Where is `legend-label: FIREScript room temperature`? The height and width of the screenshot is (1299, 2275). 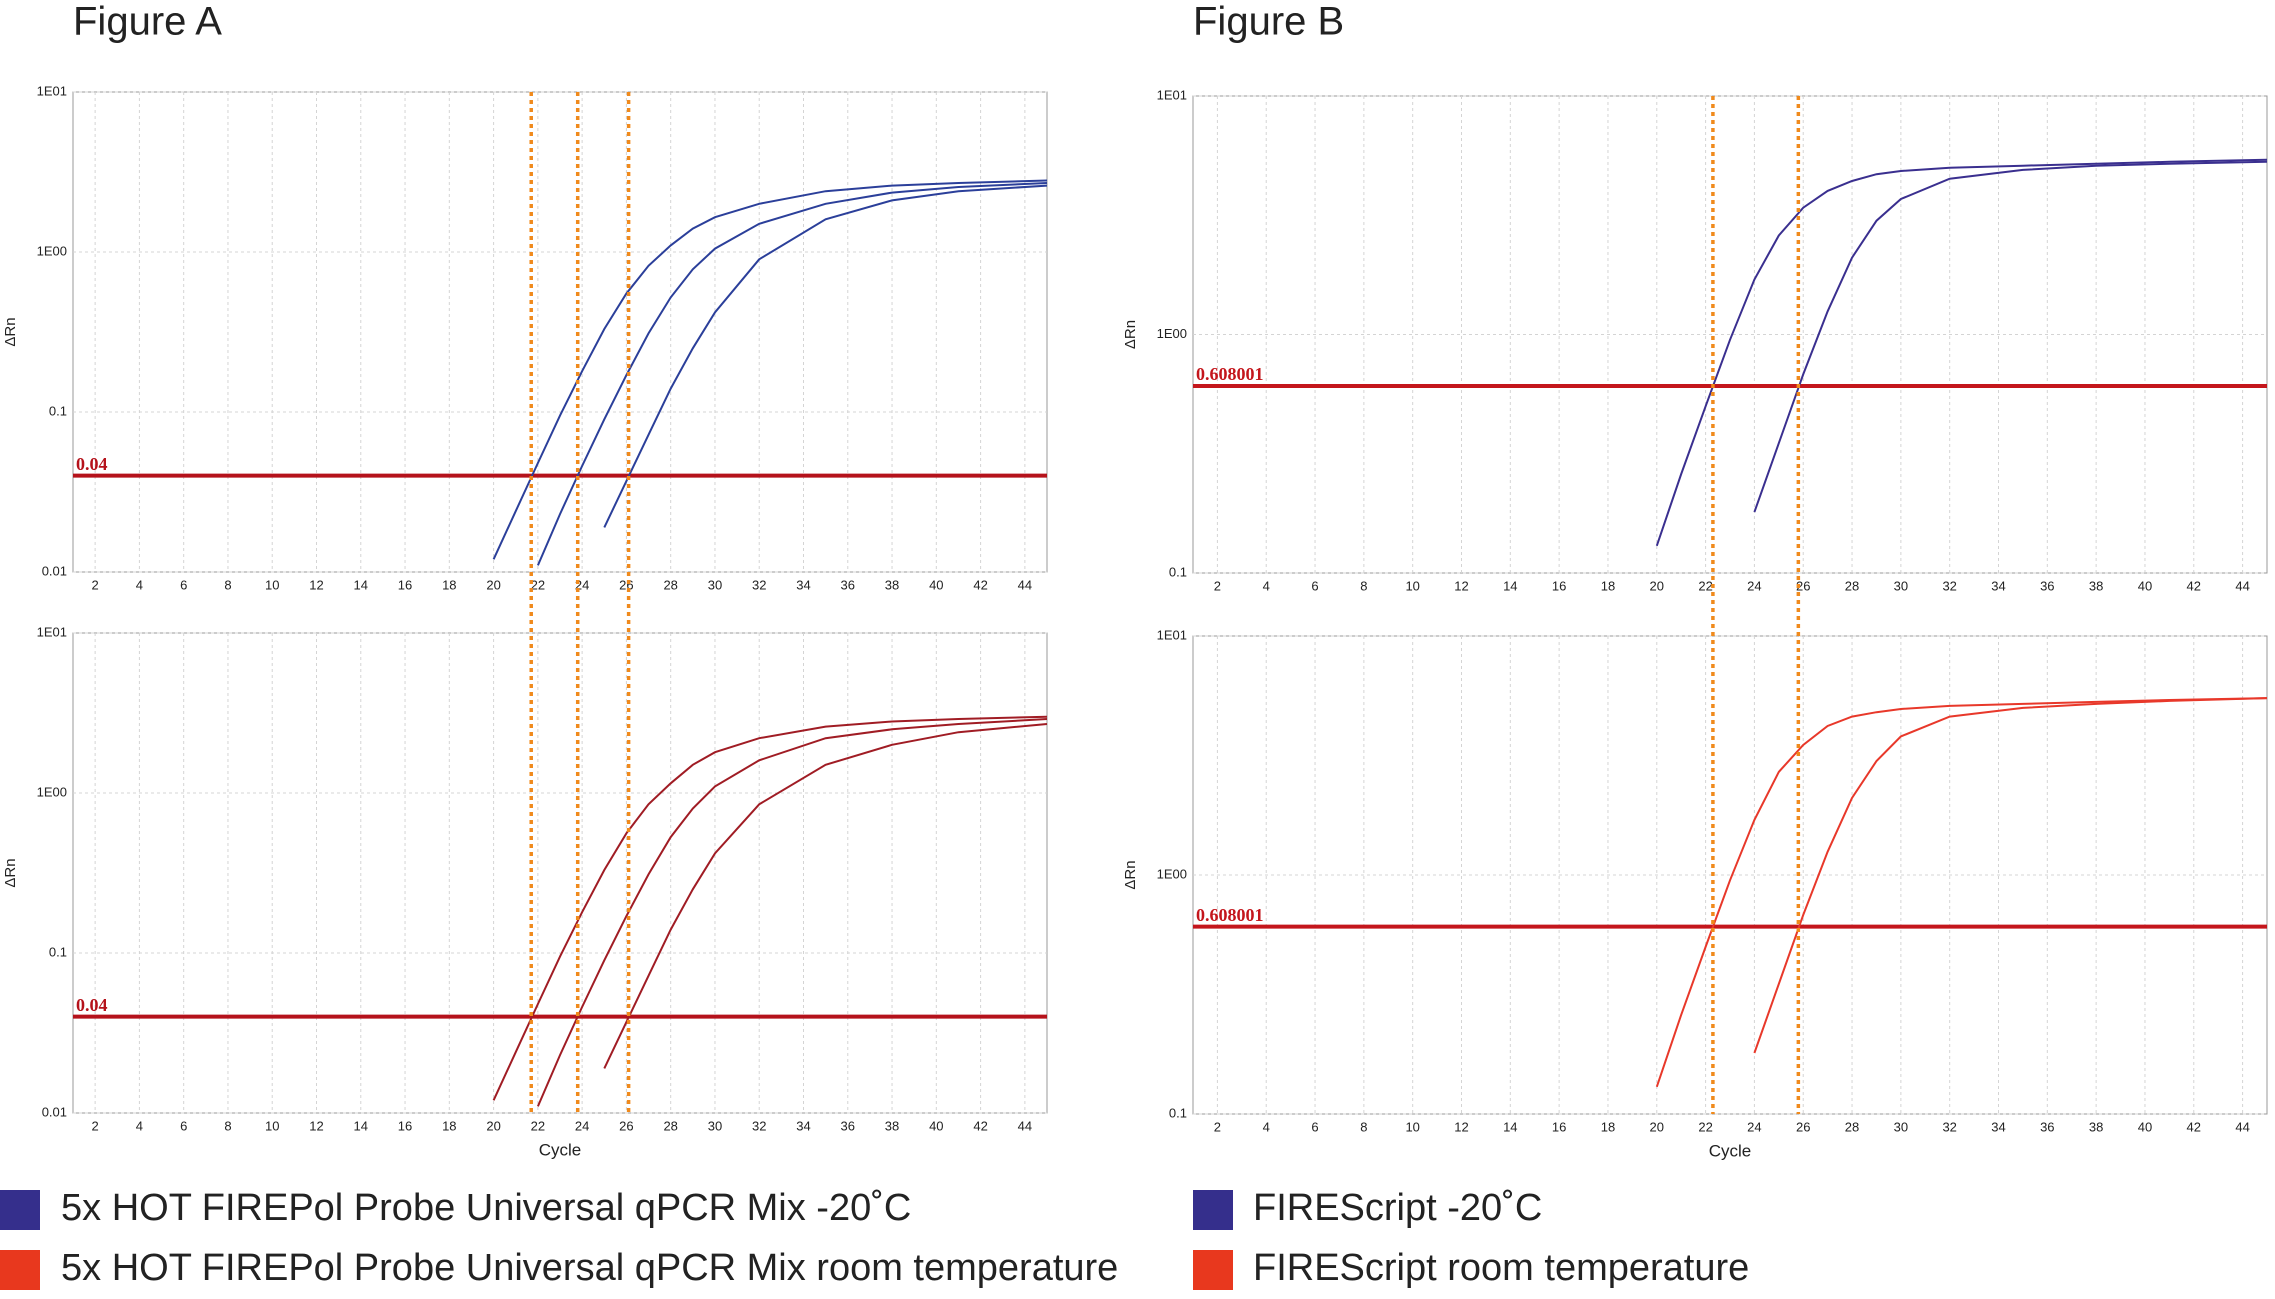 legend-label: FIREScript room temperature is located at coordinates (1501, 1268).